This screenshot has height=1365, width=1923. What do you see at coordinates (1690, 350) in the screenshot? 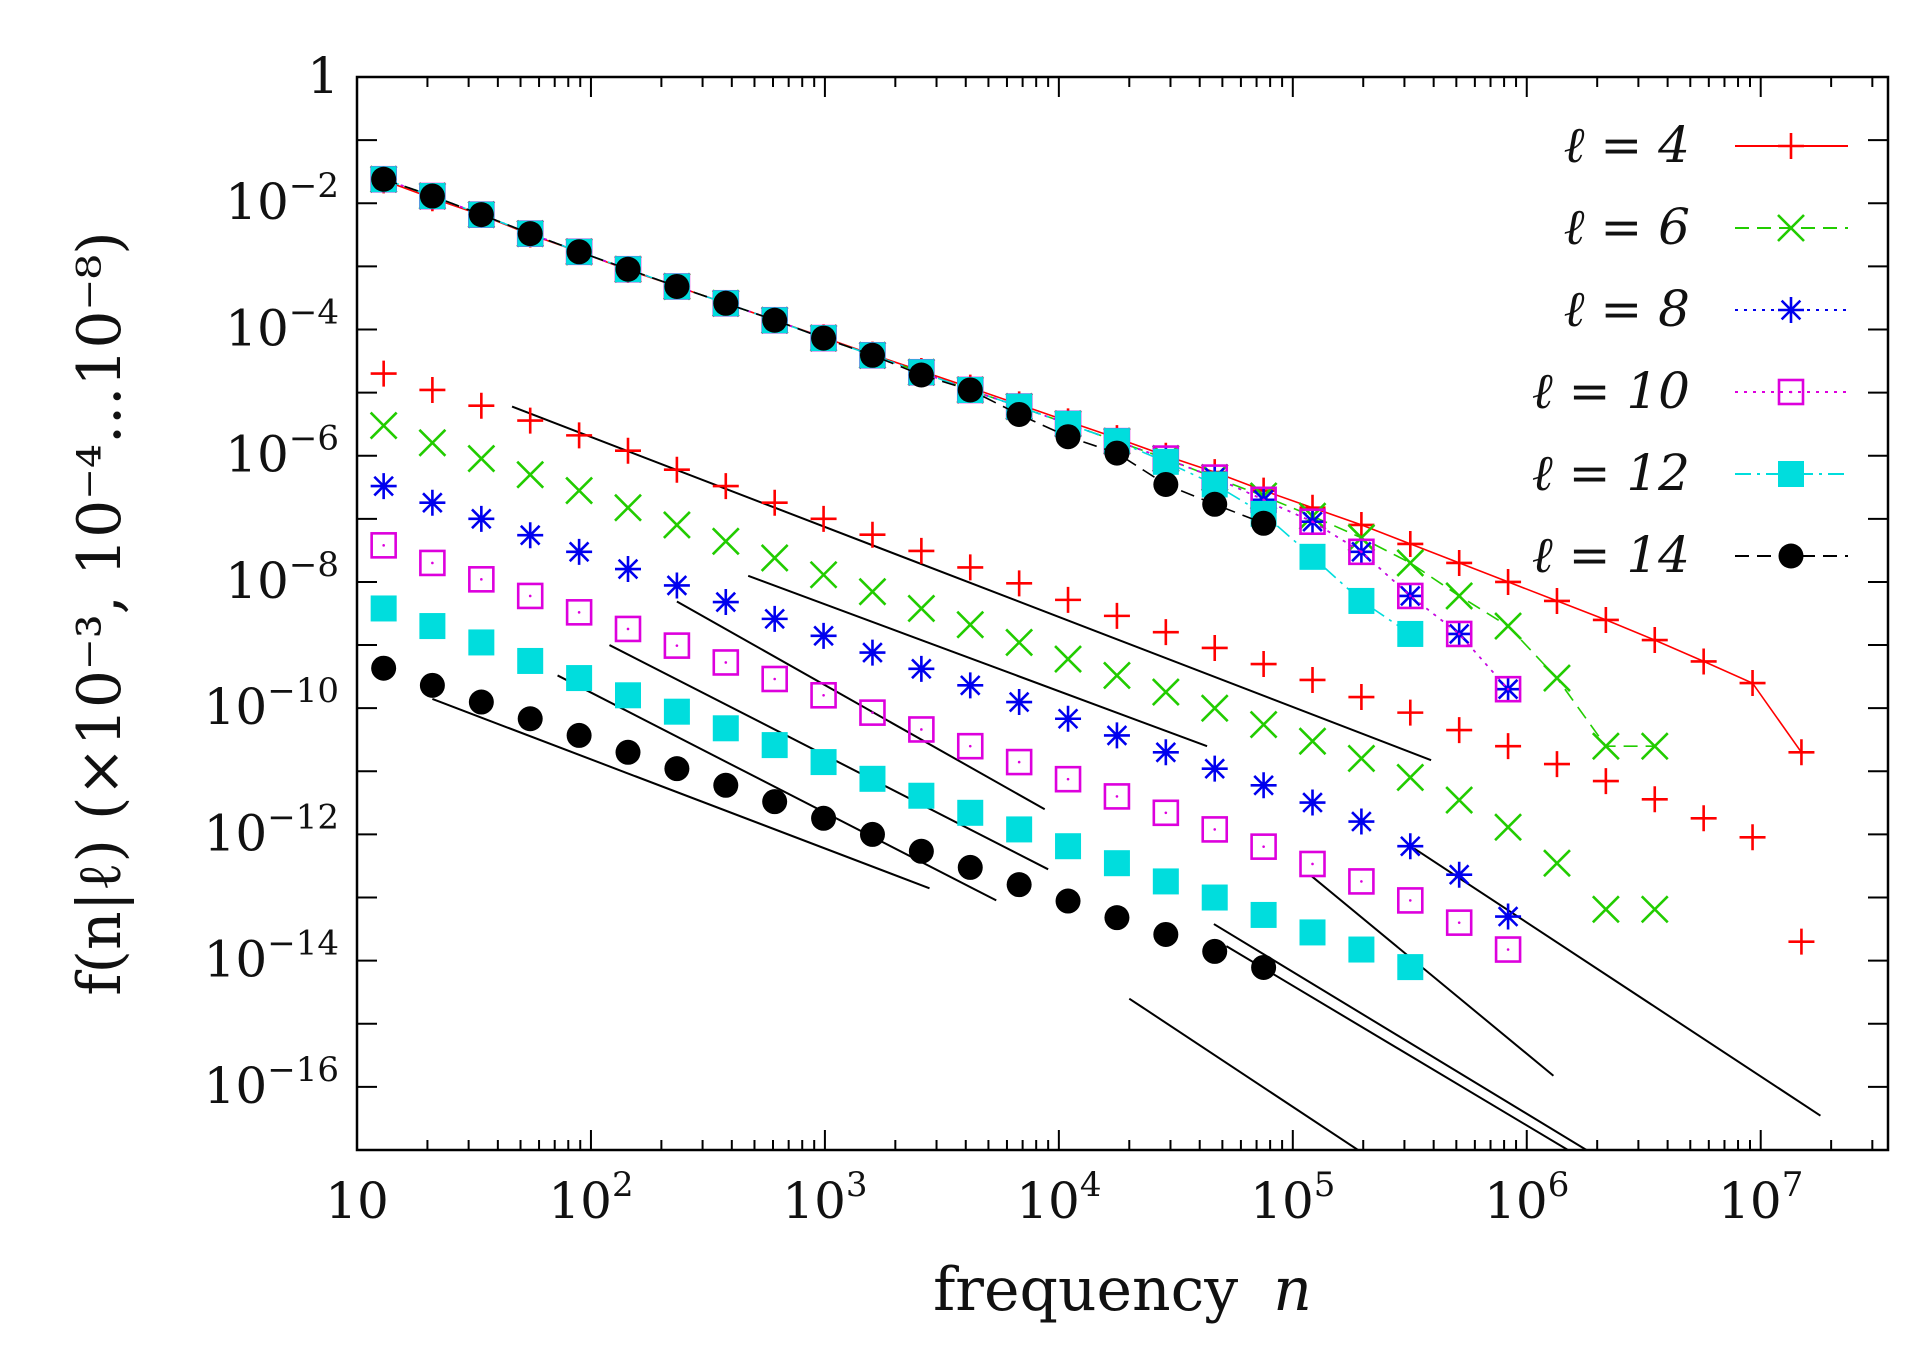
I see `legend: ℓ = 4 ℓ = 6 ℓ = 8 ℓ = 10 ℓ = 12 ℓ = 14` at bounding box center [1690, 350].